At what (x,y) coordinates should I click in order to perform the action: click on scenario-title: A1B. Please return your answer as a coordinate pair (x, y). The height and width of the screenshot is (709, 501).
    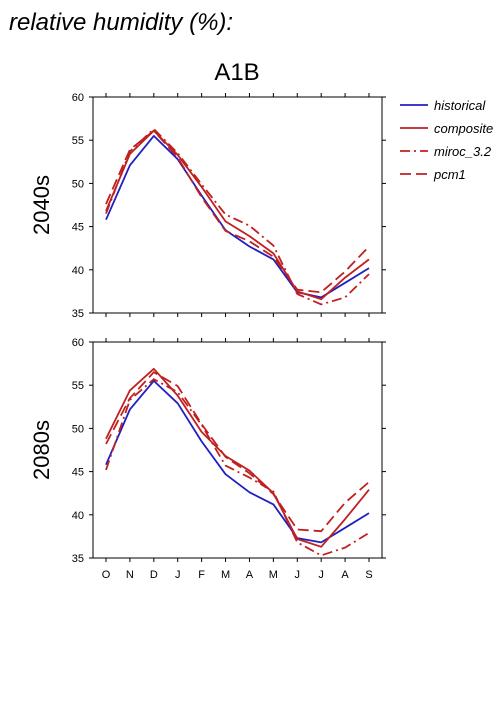
    Looking at the image, I should click on (236, 72).